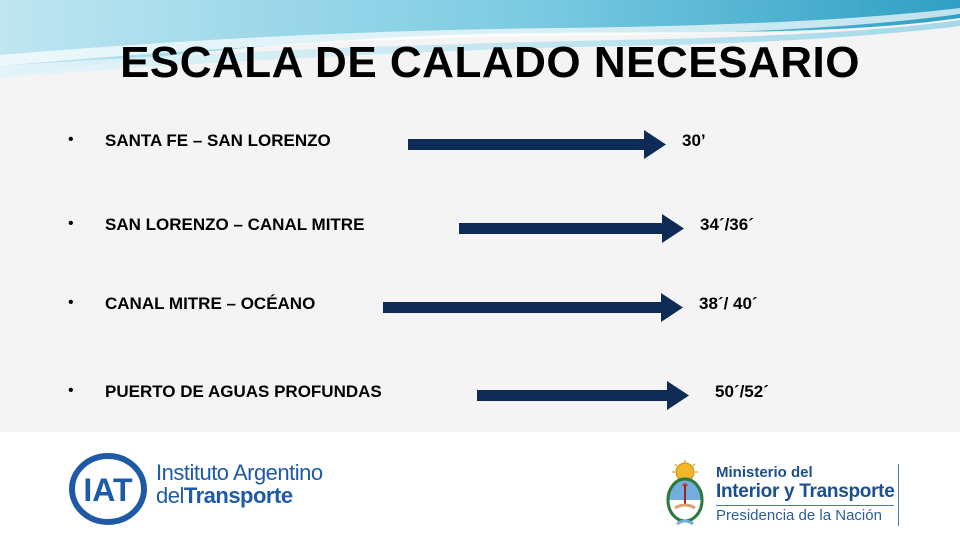  I want to click on route-value: 50´/52´, so click(742, 391).